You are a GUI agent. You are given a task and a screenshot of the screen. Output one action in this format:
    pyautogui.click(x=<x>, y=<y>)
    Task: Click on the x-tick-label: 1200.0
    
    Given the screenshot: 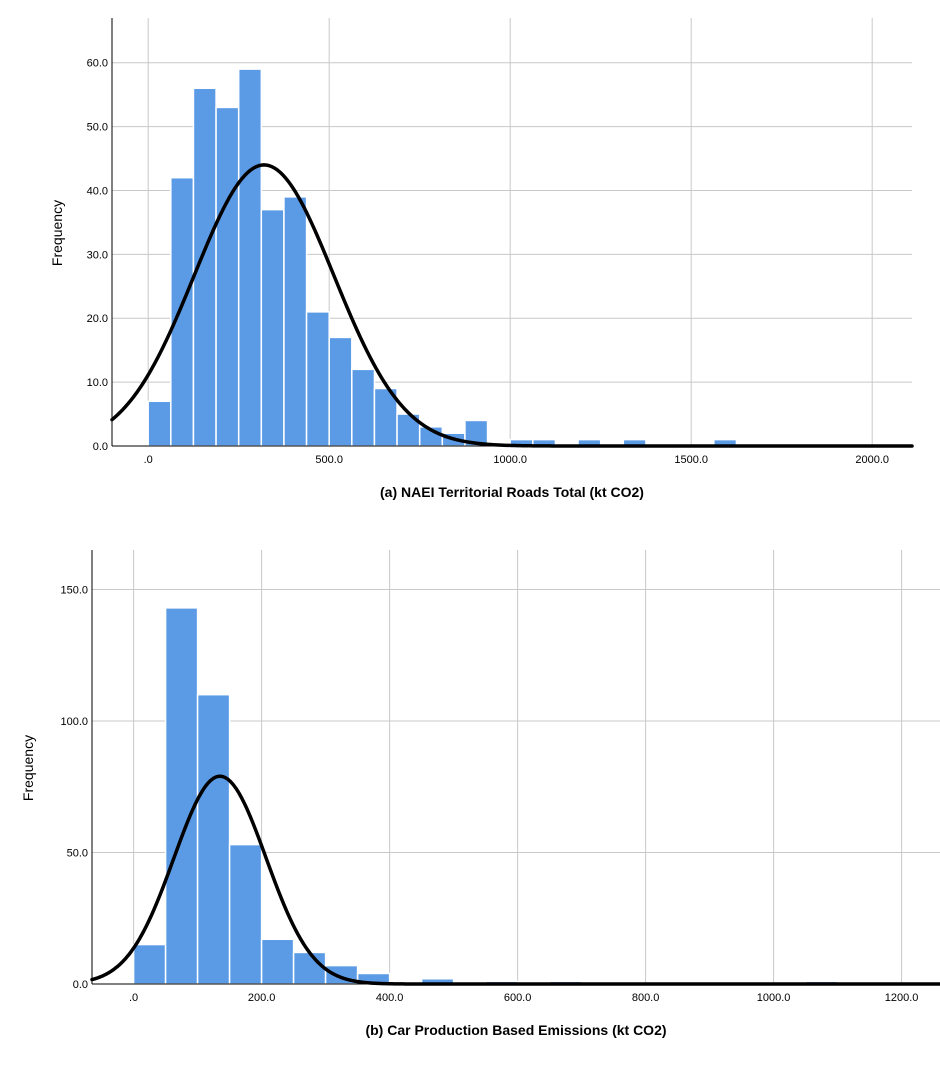 What is the action you would take?
    pyautogui.click(x=902, y=998)
    